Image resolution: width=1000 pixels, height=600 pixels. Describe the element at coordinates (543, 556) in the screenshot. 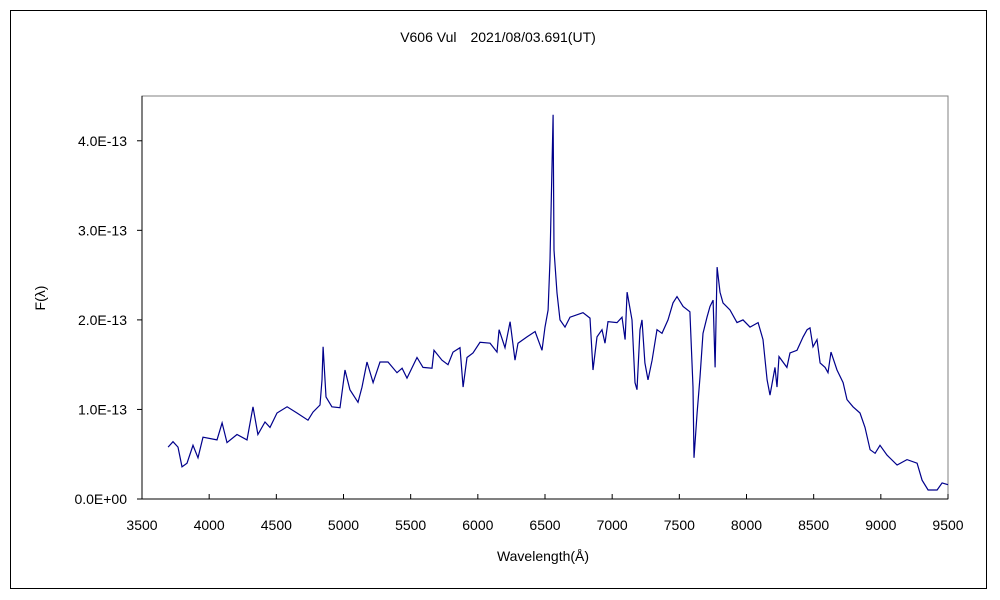

I see `x-axis-label: Wavelength(Å)` at that location.